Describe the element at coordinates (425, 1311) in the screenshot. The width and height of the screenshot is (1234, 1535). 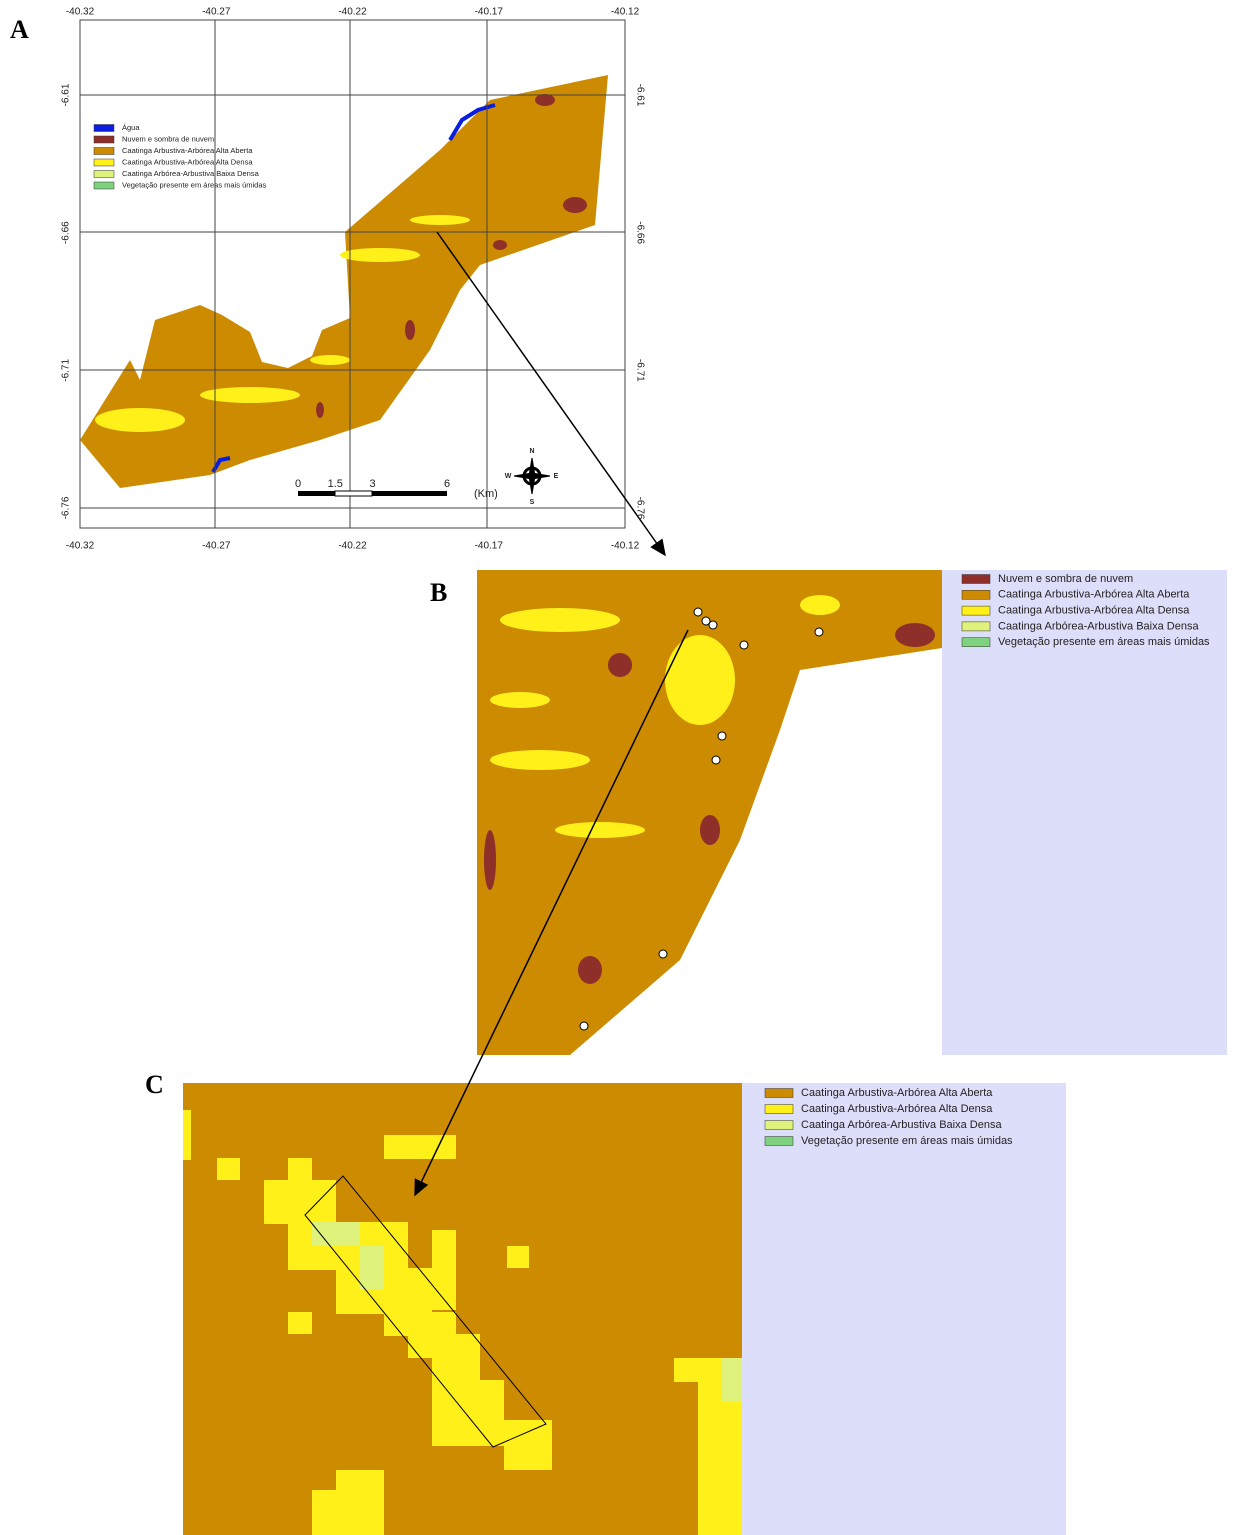
I see `transect` at that location.